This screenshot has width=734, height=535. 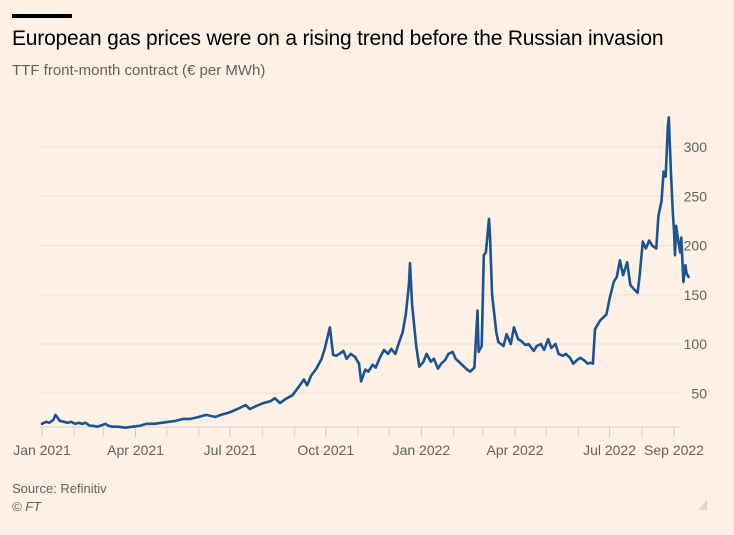 What do you see at coordinates (325, 450) in the screenshot?
I see `x-tick-label: Oct 2021` at bounding box center [325, 450].